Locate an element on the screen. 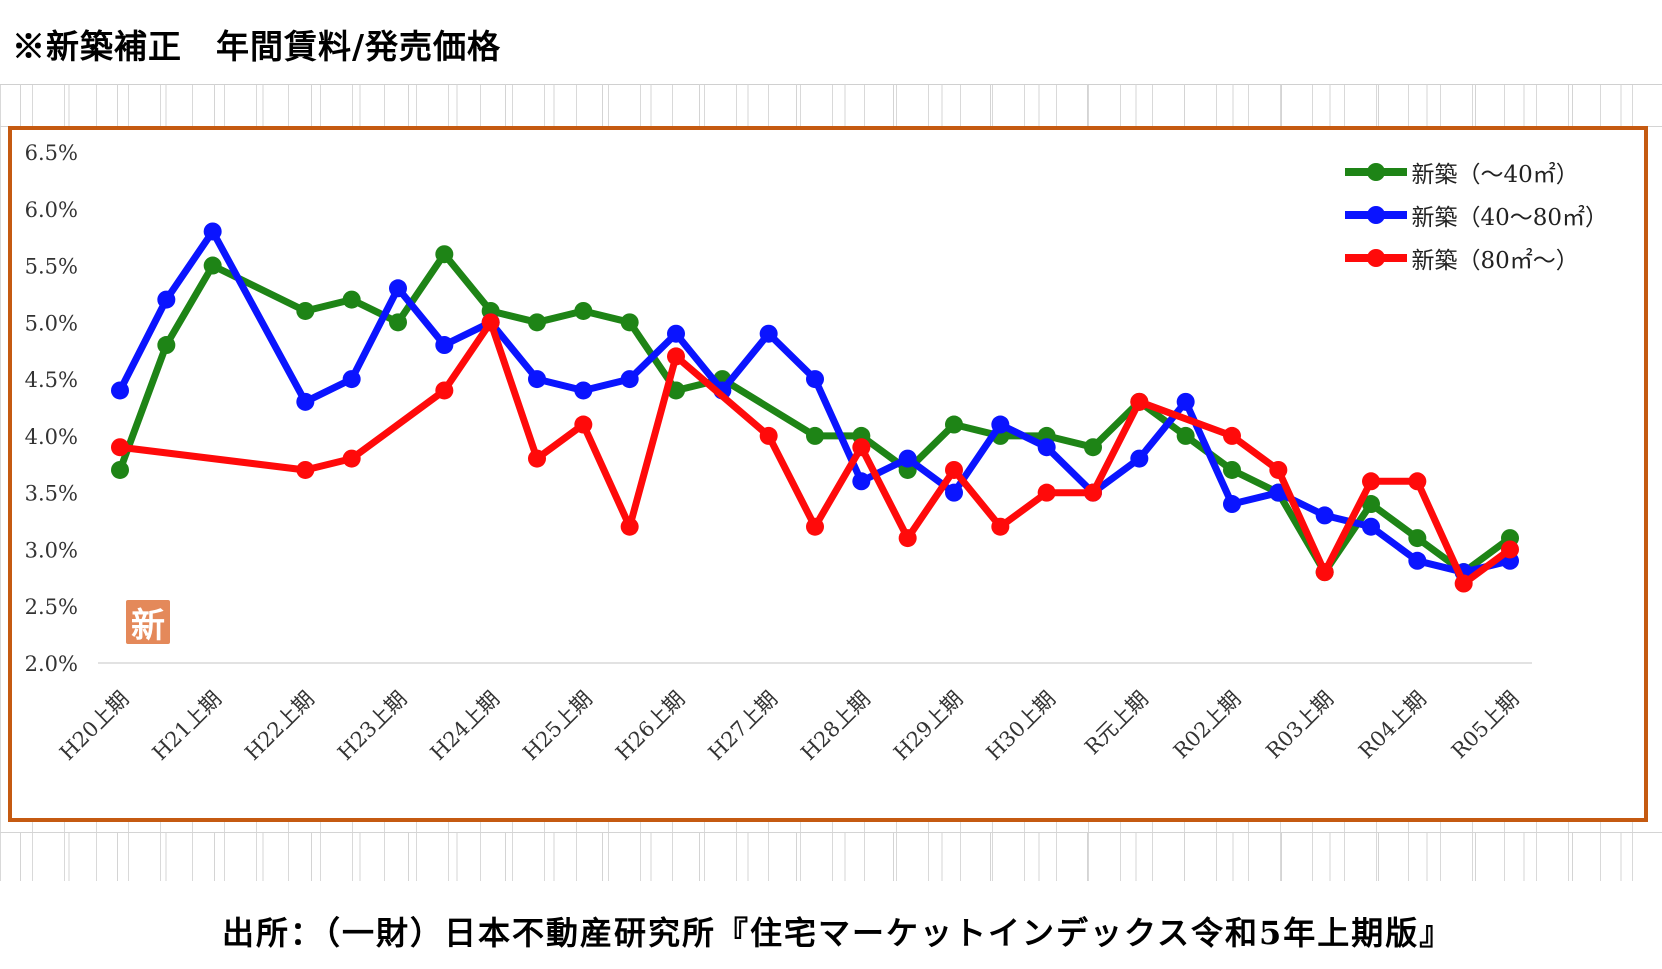 The image size is (1662, 969). x-tick-label: R05上期 is located at coordinates (1485, 725).